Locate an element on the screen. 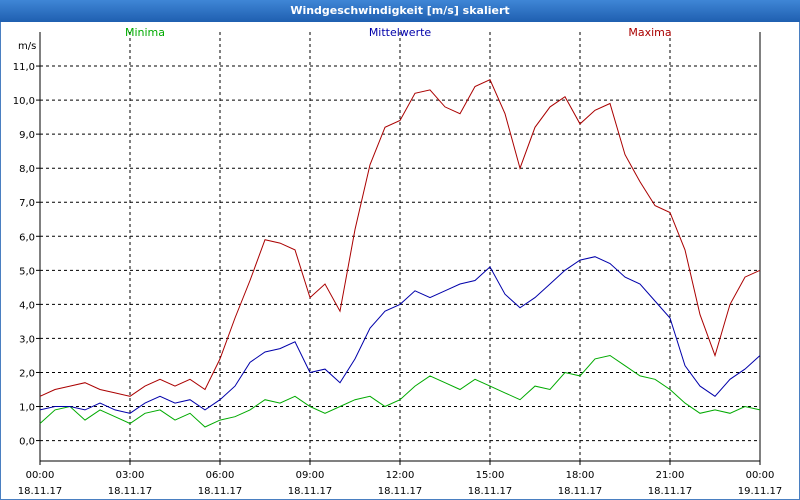  legend: Minima Mittelwerte Maxima is located at coordinates (398, 32).